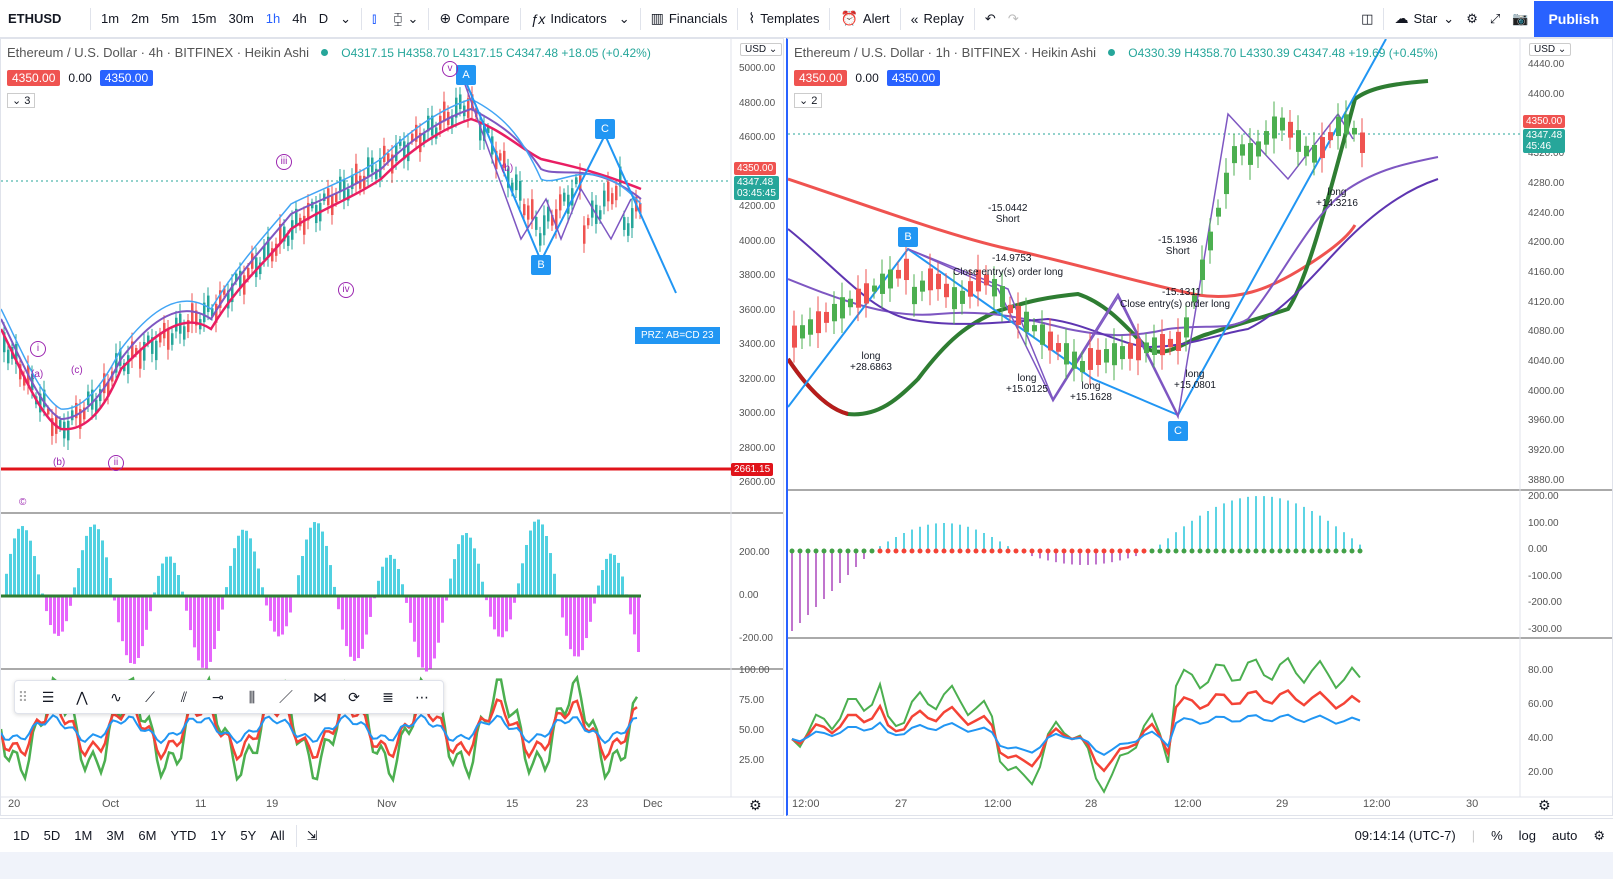 This screenshot has width=1613, height=879. What do you see at coordinates (1091, 386) in the screenshot?
I see `long-label: long` at bounding box center [1091, 386].